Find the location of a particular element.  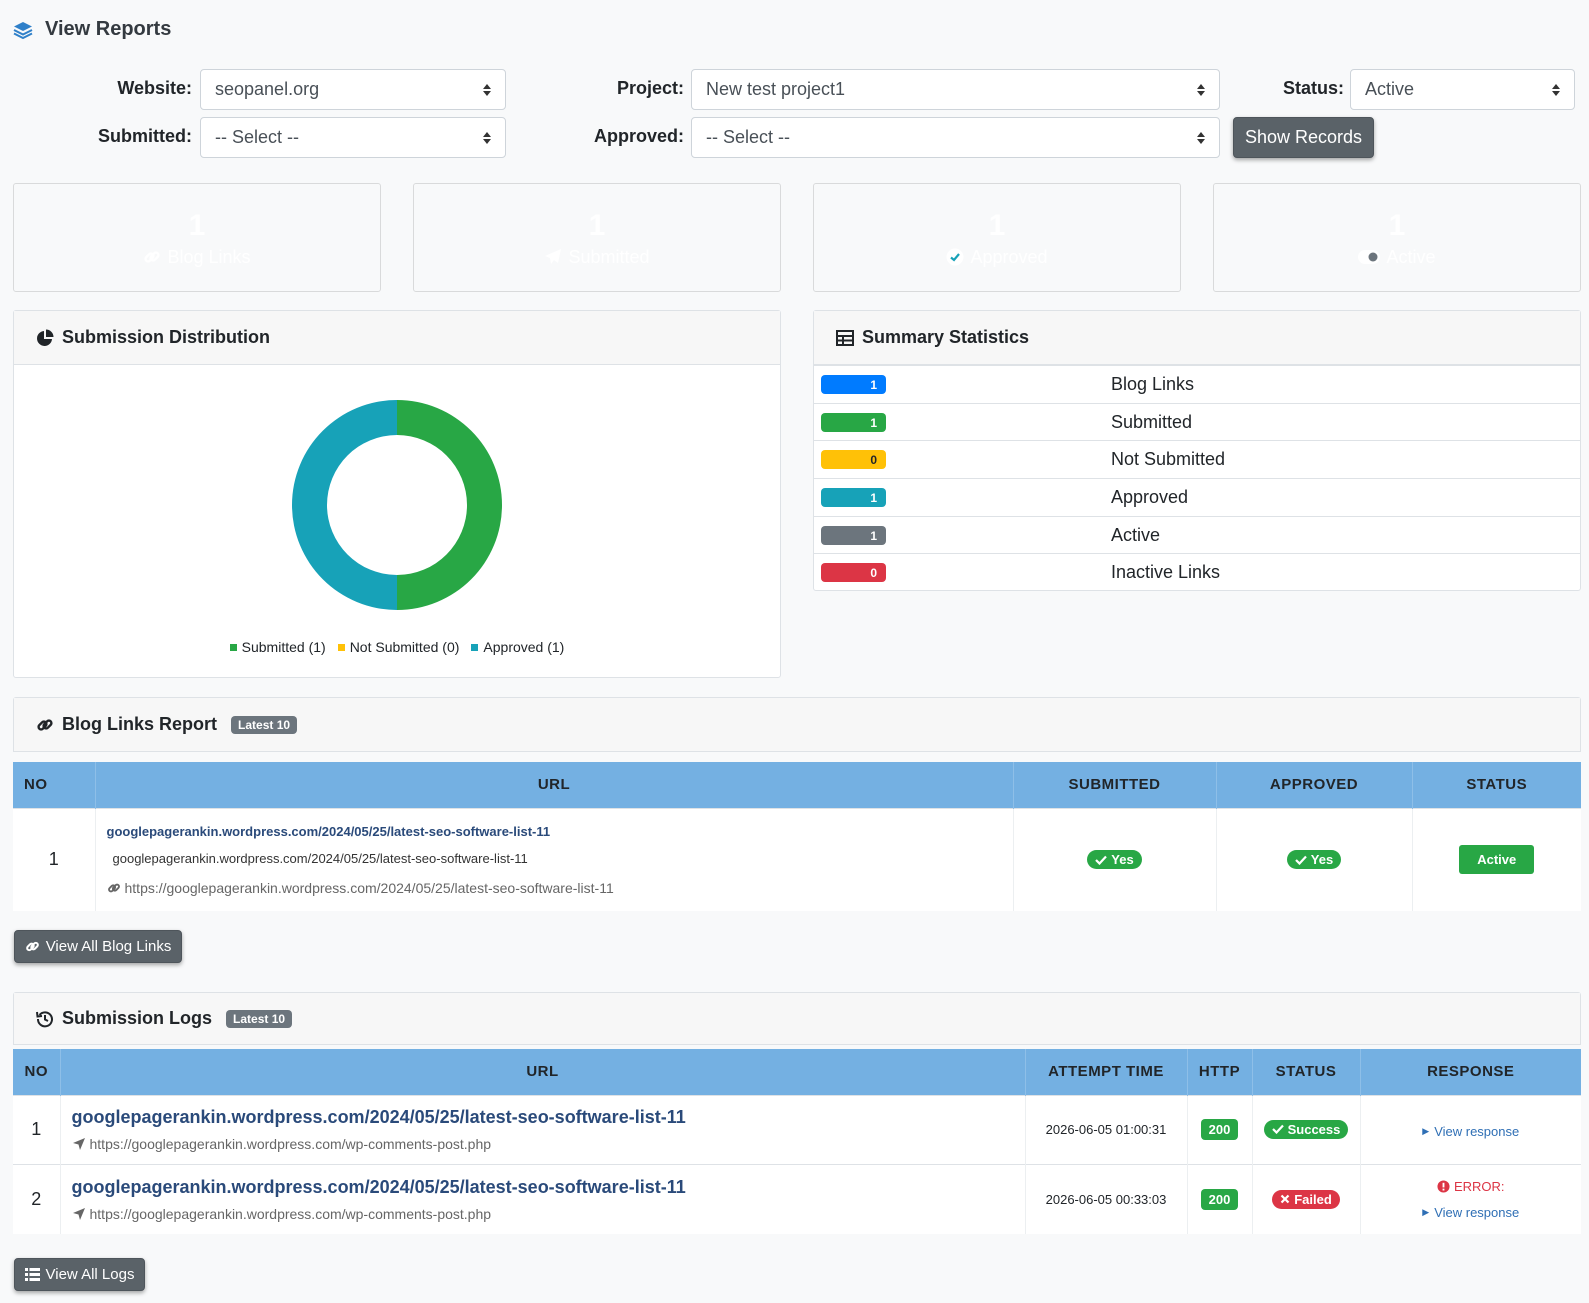

view-response-label: View response is located at coordinates (1477, 1212).